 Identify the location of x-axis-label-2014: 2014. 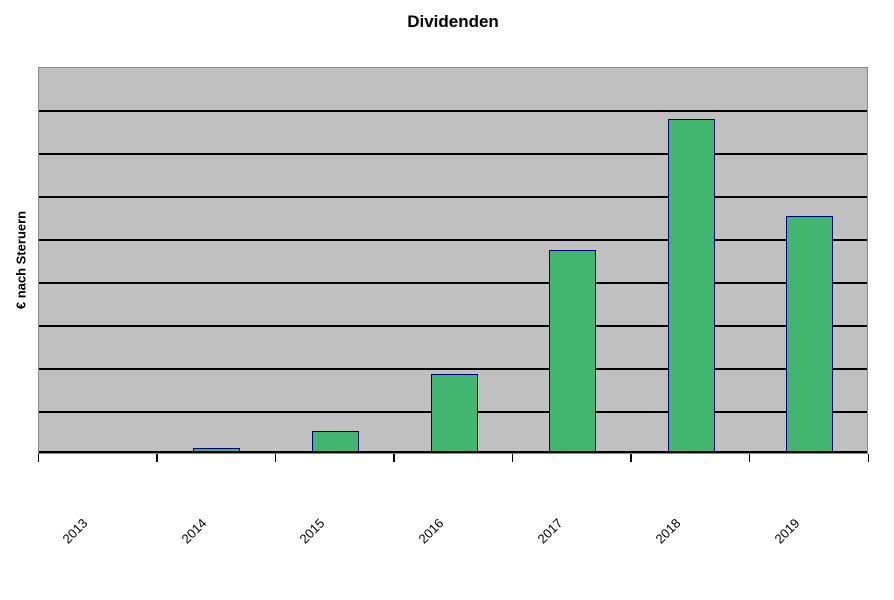
(194, 531).